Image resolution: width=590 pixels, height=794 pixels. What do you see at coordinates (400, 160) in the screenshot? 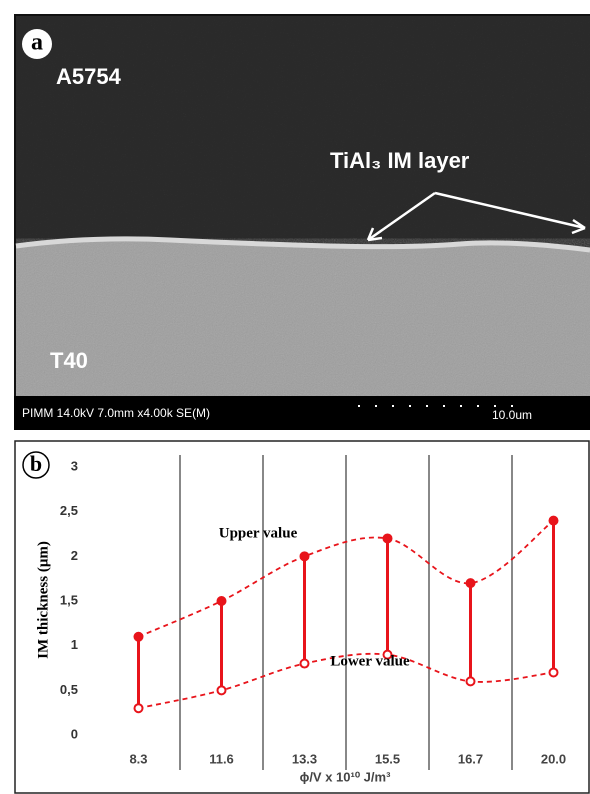
I see `layer-label: TiAl₃ IM layer` at bounding box center [400, 160].